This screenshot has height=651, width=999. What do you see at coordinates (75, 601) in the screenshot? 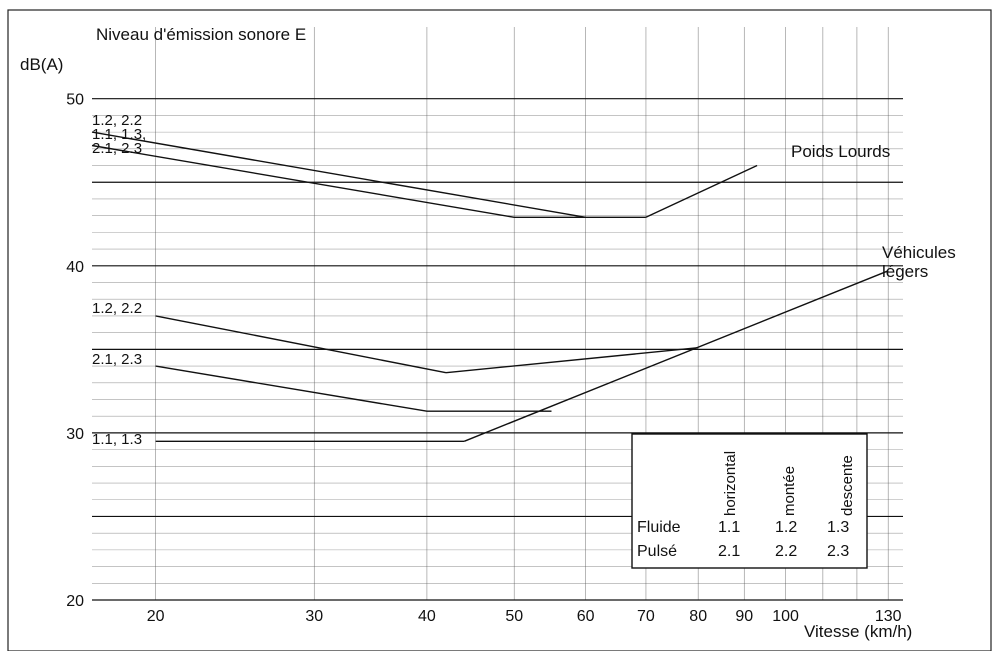
I see `y-tick-label: 20` at bounding box center [75, 601].